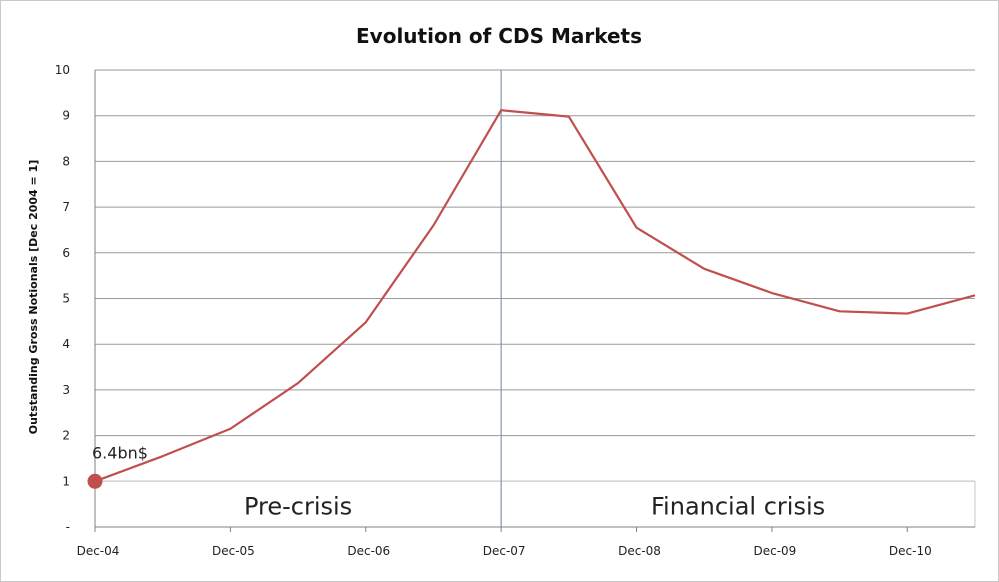 This screenshot has width=999, height=582. I want to click on labels: Pre-crisis Financial crisis 6.4bn$, so click(458, 481).